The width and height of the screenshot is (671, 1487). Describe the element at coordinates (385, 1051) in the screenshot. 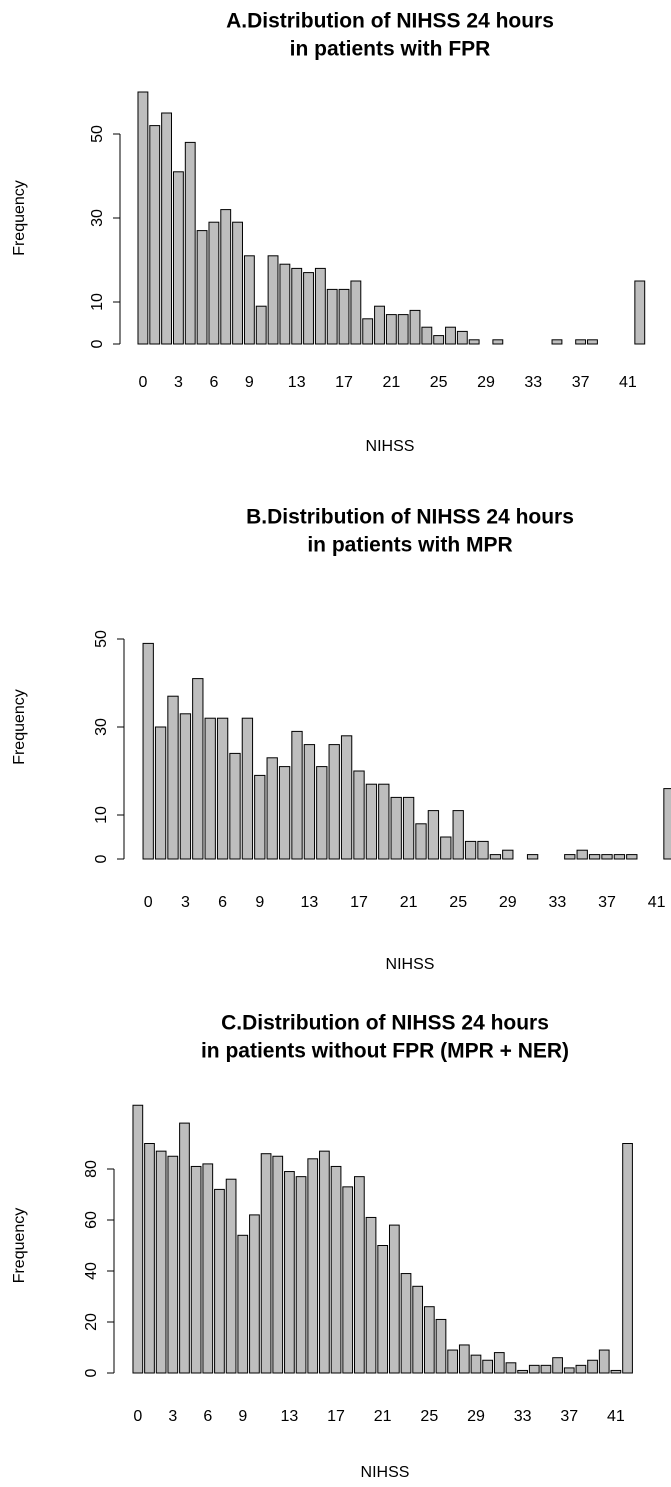

I see `chart-title: in patients without FPR (MPR + NER)` at that location.